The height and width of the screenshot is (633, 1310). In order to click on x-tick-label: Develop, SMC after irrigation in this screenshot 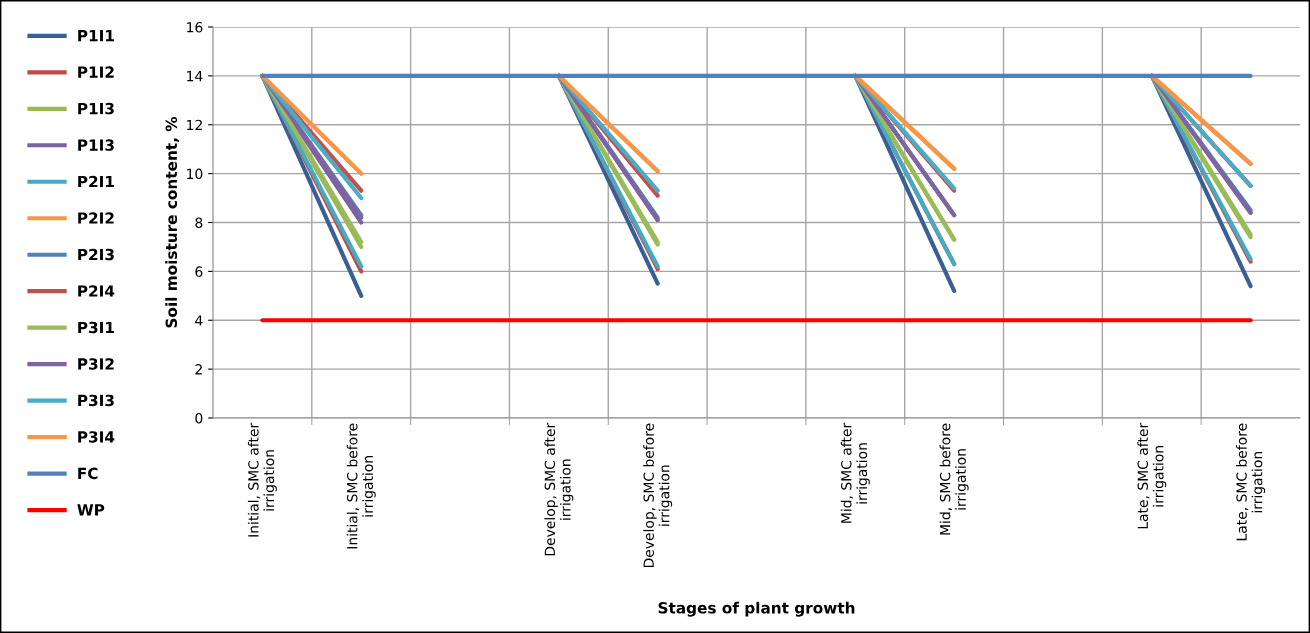, I will do `click(559, 489)`.